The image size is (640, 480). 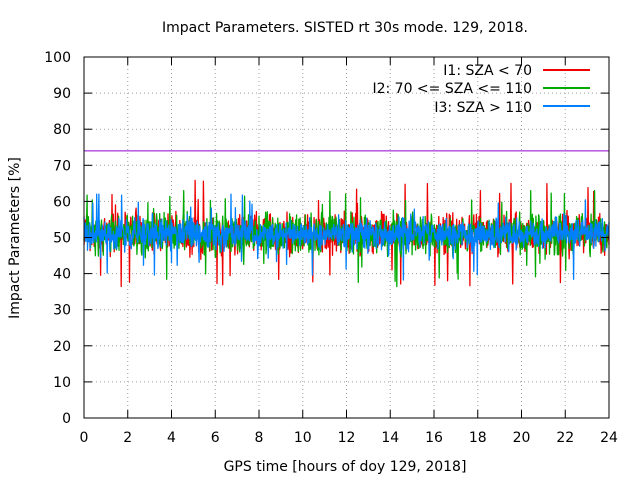 I want to click on x-axis-label: GPS time [hours of doy 129, 2018], so click(x=345, y=467).